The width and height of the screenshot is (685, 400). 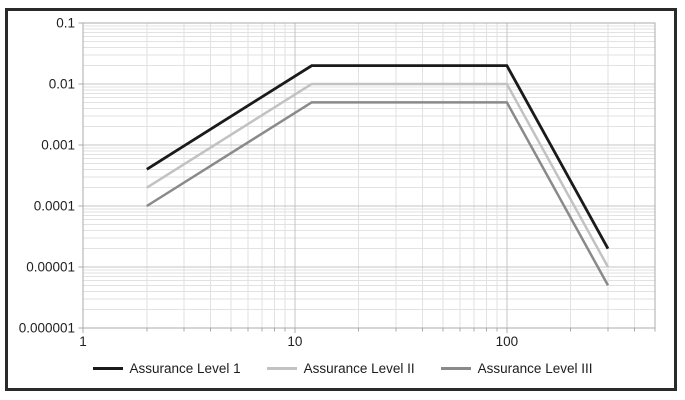 I want to click on svg-text: 0.01, so click(x=62, y=84).